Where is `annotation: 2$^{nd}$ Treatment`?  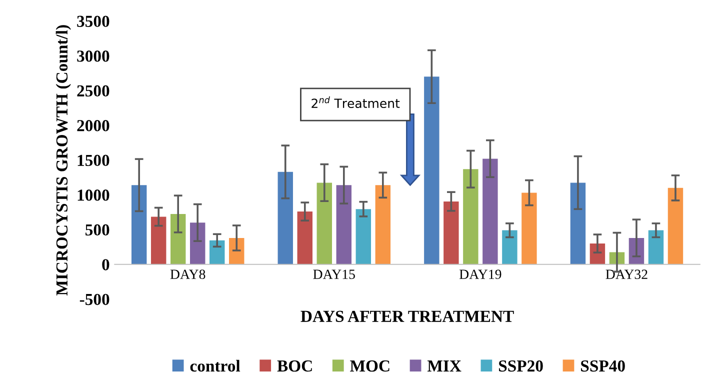
annotation: 2$^{nd}$ Treatment is located at coordinates (356, 102).